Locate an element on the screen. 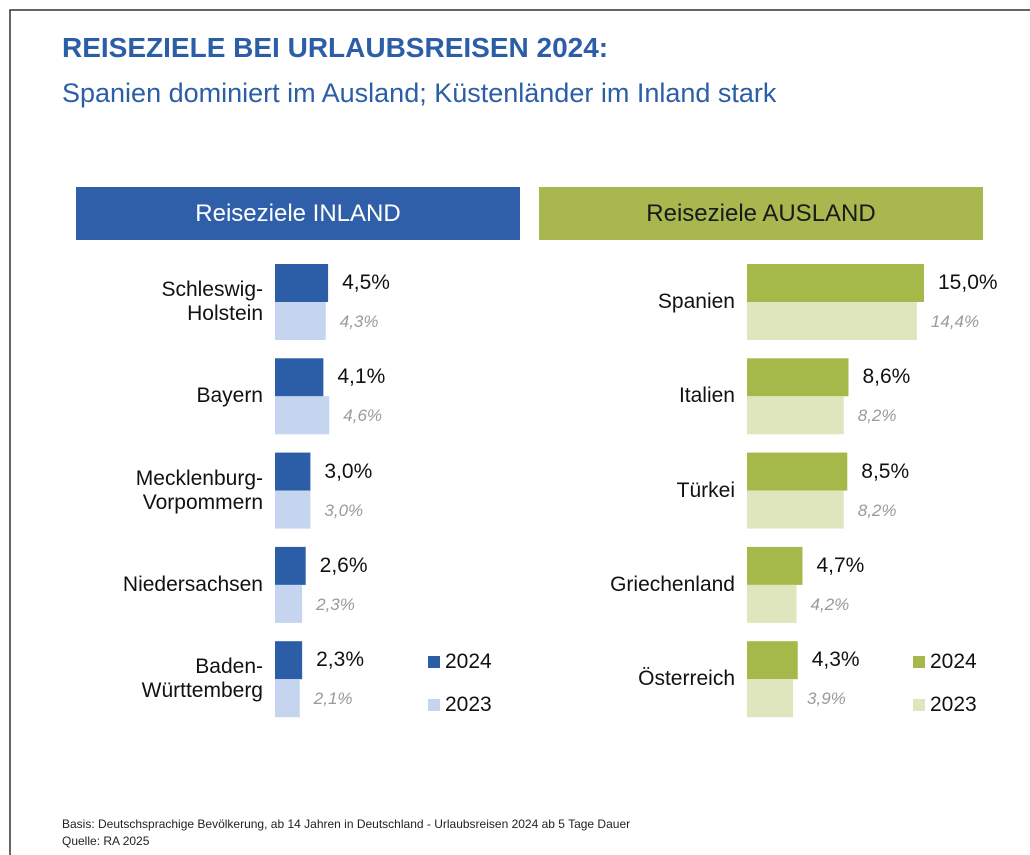  category-label: Türkei is located at coordinates (705, 490).